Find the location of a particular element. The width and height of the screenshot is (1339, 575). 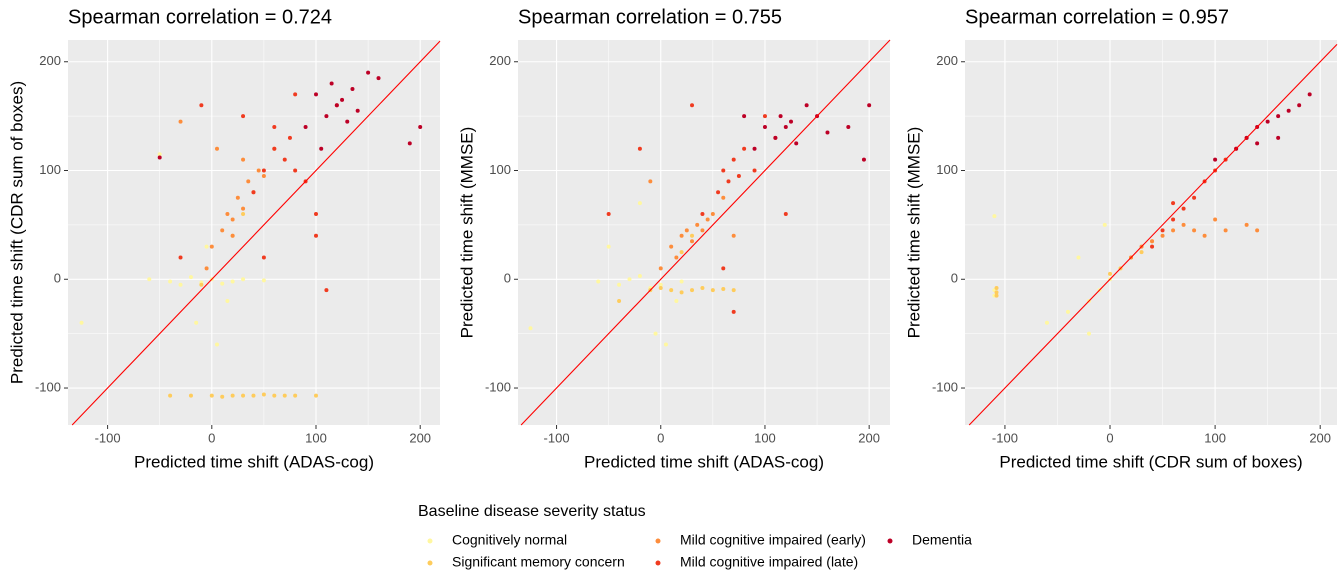

legend-label: Mild cognitive impaired (late) is located at coordinates (769, 562).